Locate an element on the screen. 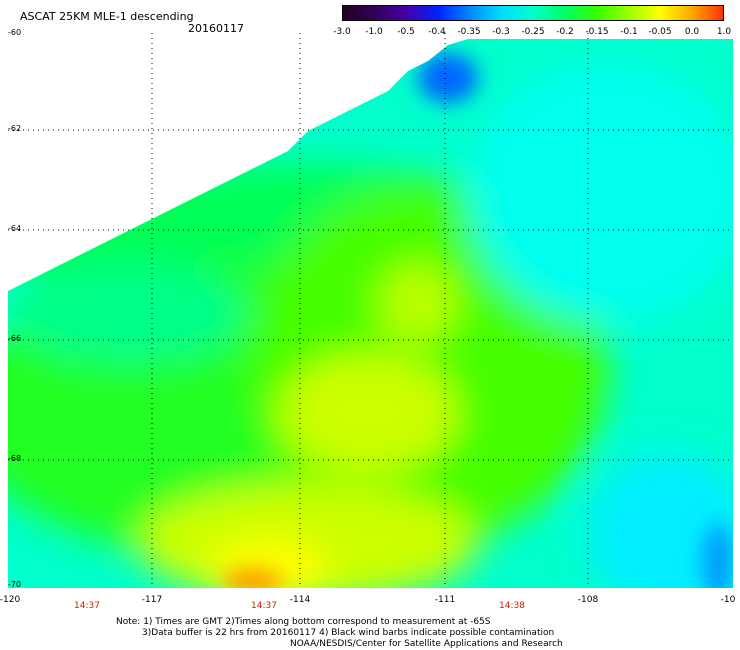 This screenshot has width=740, height=650. lon-label: -120 is located at coordinates (10, 600).